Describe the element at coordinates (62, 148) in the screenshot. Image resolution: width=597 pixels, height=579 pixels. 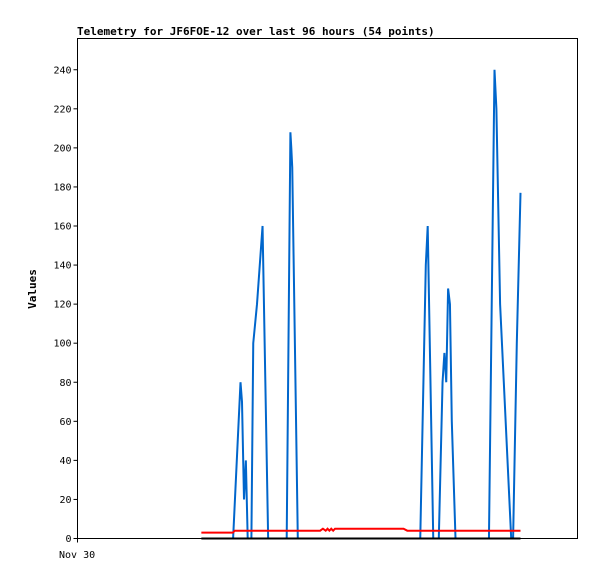
I see `y-tick-label: 200` at that location.